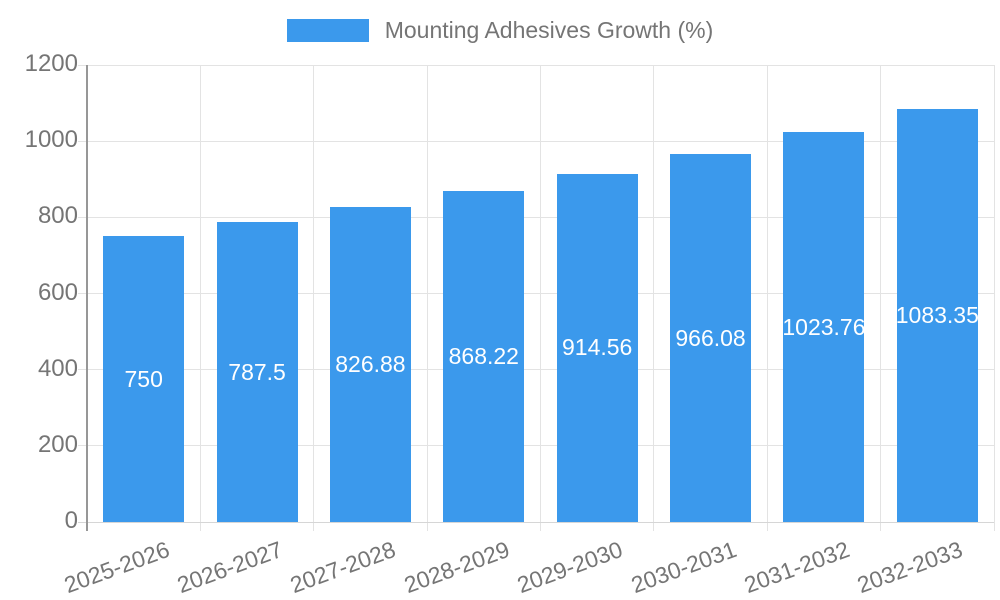 The image size is (1000, 600). I want to click on x-tick-label: 2030-2031, so click(683, 567).